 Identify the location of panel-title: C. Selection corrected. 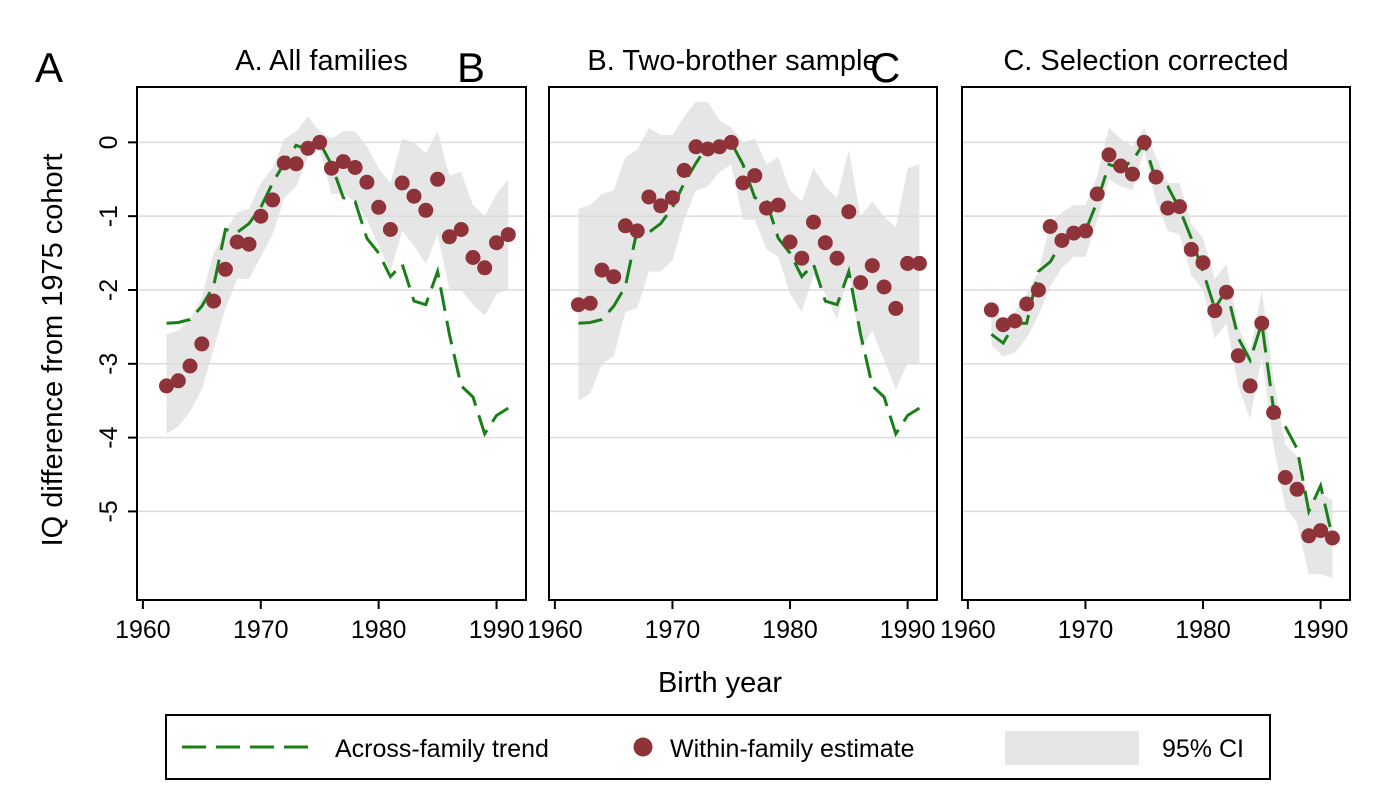
(1145, 61).